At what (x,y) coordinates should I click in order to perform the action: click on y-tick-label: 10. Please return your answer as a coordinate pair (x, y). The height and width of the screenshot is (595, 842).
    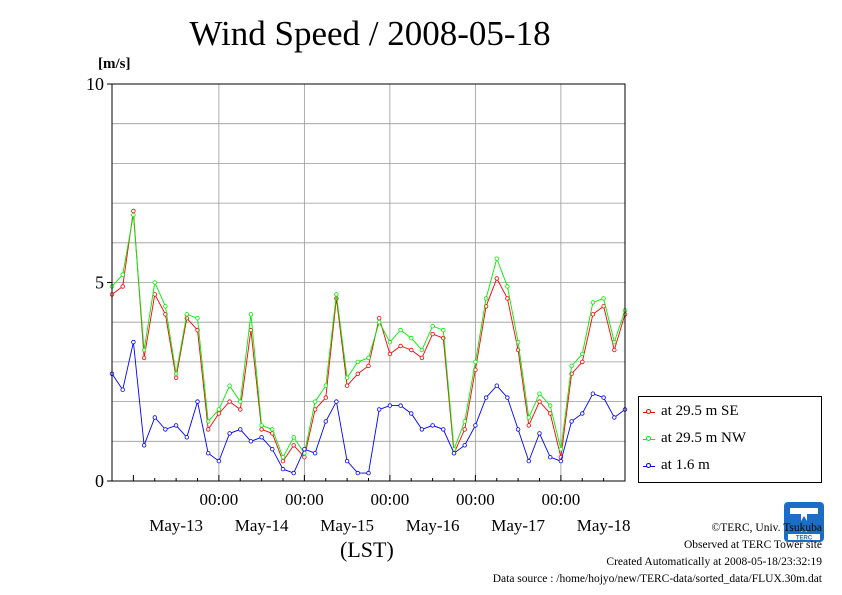
    Looking at the image, I should click on (95, 84).